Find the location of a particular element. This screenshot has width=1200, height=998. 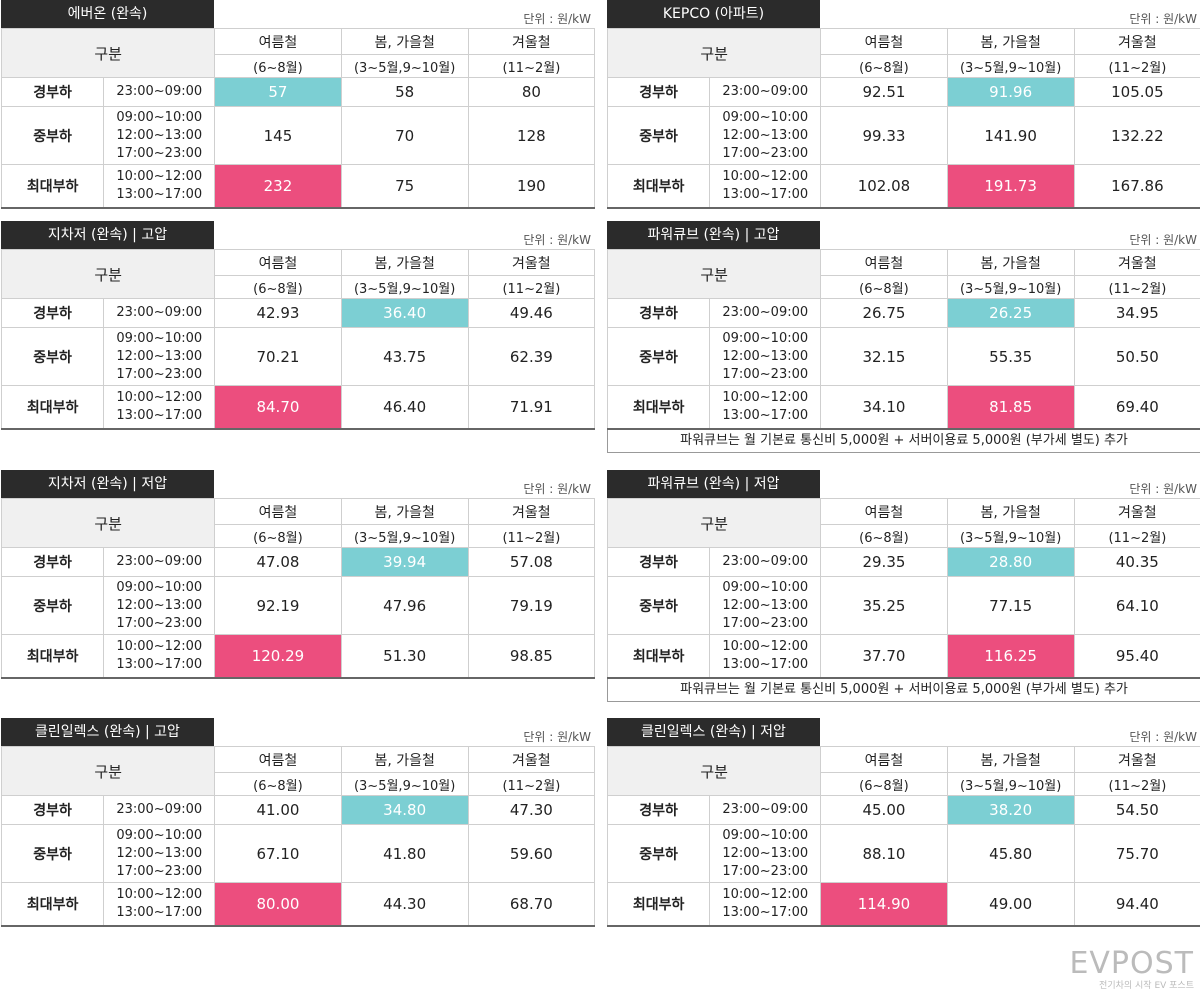

value-cell: 50.50 is located at coordinates (1136, 356).